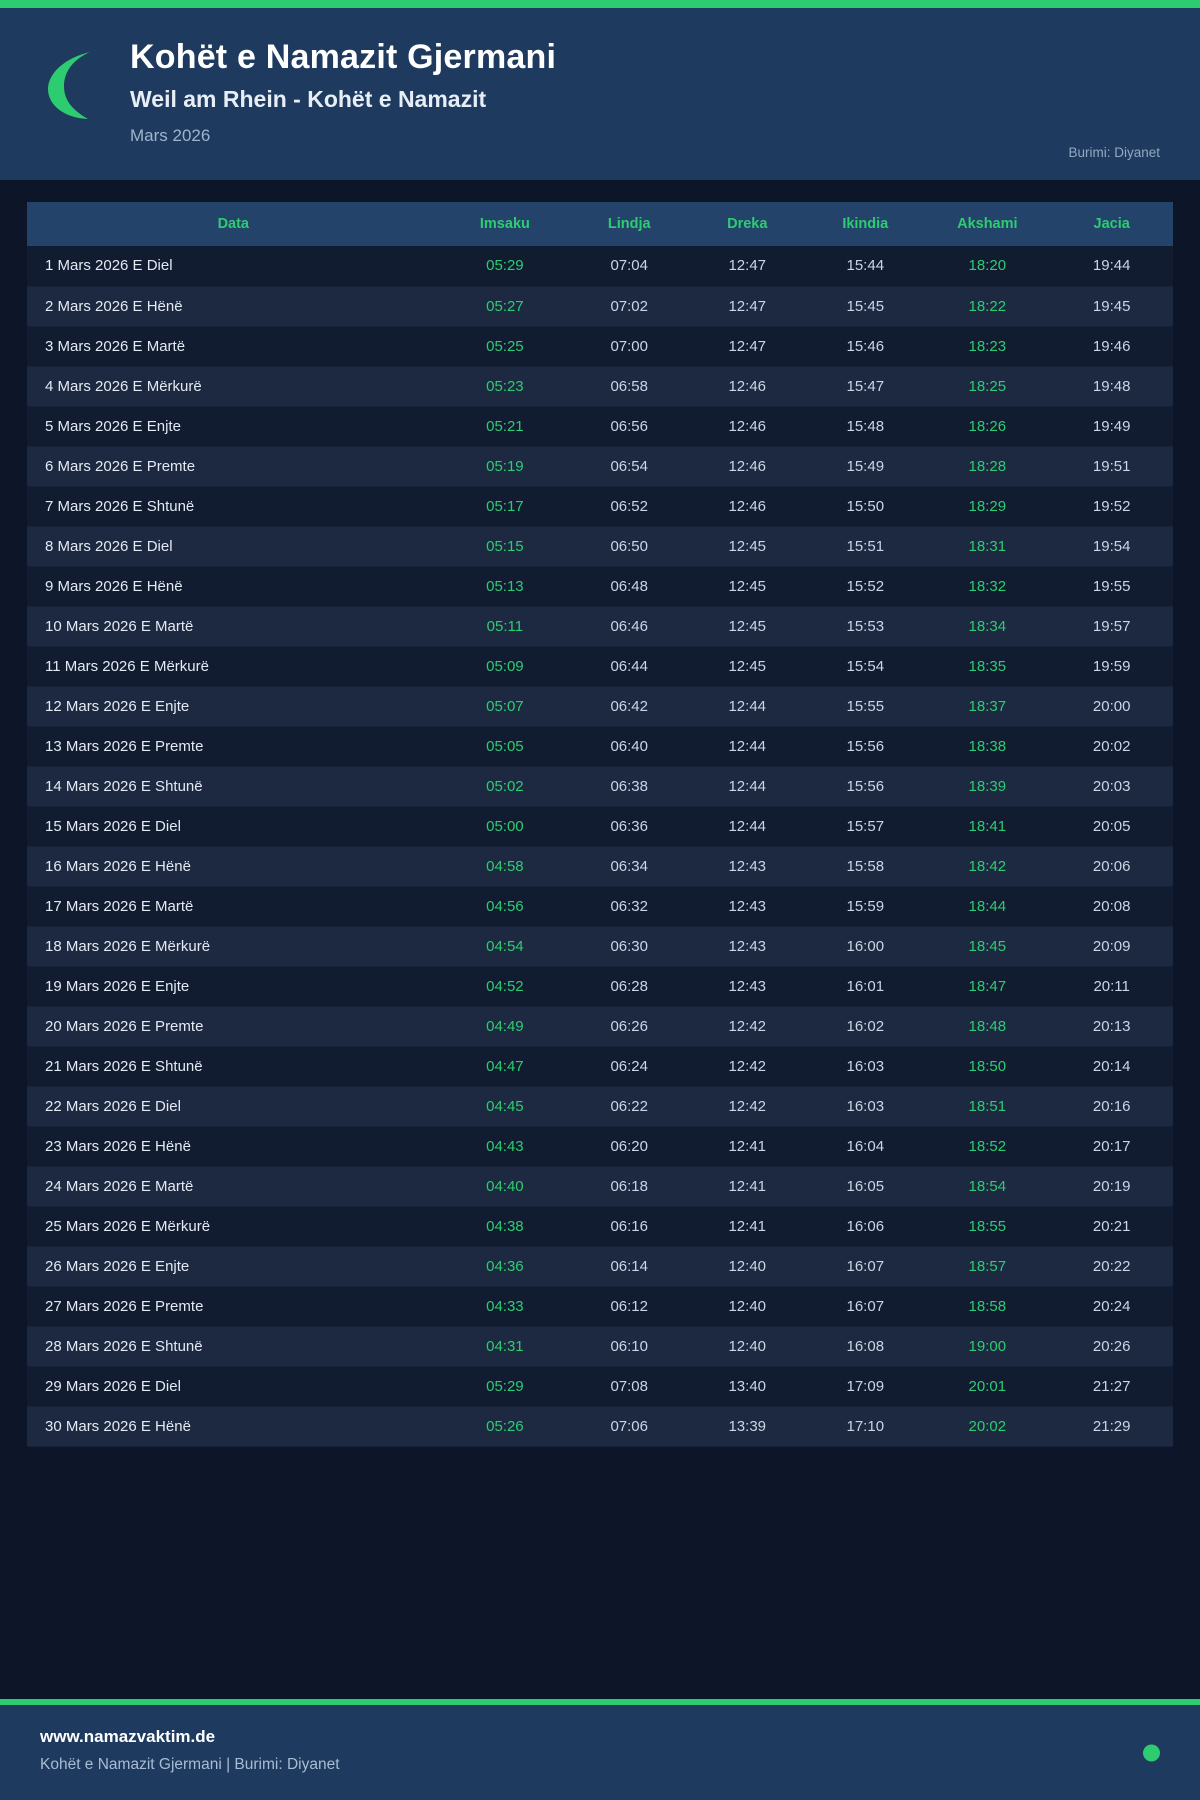 The image size is (1200, 1800). I want to click on cell-date: 7 Mars 2026 E Shtunë, so click(233, 506).